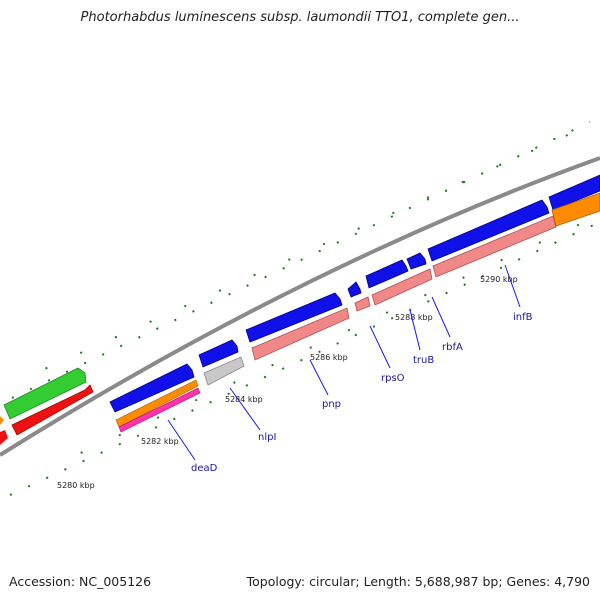 Image resolution: width=600 pixels, height=600 pixels. I want to click on cds-forward-rbfA, so click(416, 261).